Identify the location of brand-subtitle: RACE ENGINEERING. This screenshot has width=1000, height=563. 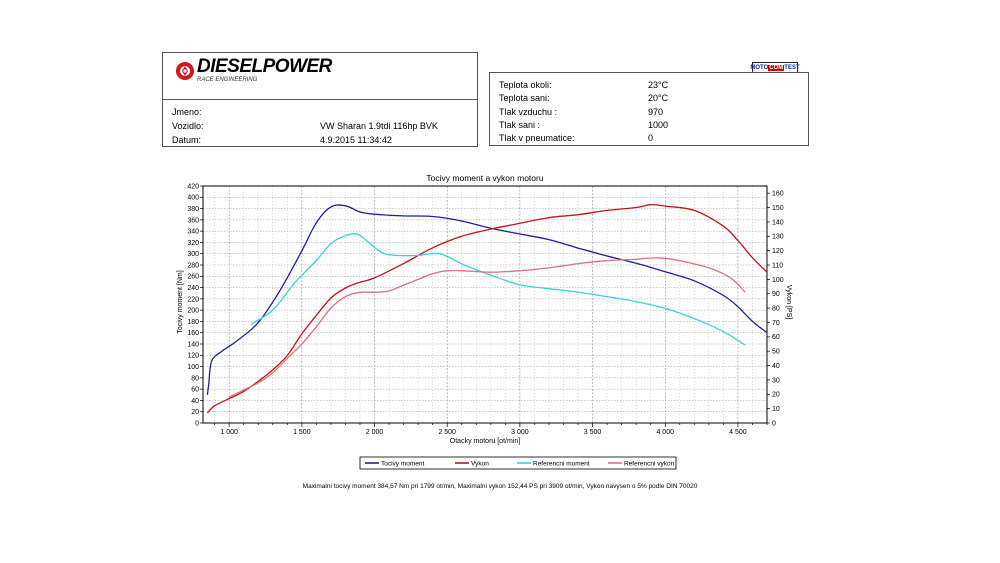
(227, 80).